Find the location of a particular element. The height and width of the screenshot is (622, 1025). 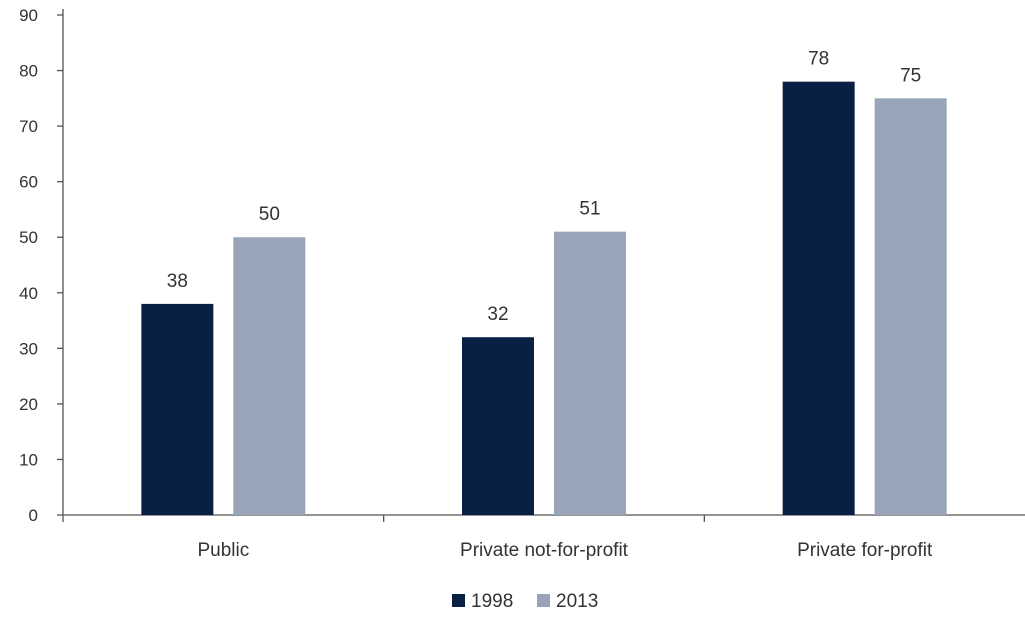

y-tick-label: 0 is located at coordinates (33, 515).